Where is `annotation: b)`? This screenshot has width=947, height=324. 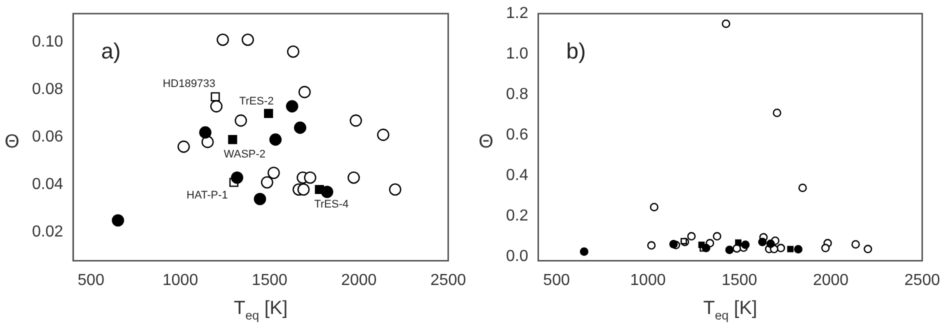
annotation: b) is located at coordinates (576, 51).